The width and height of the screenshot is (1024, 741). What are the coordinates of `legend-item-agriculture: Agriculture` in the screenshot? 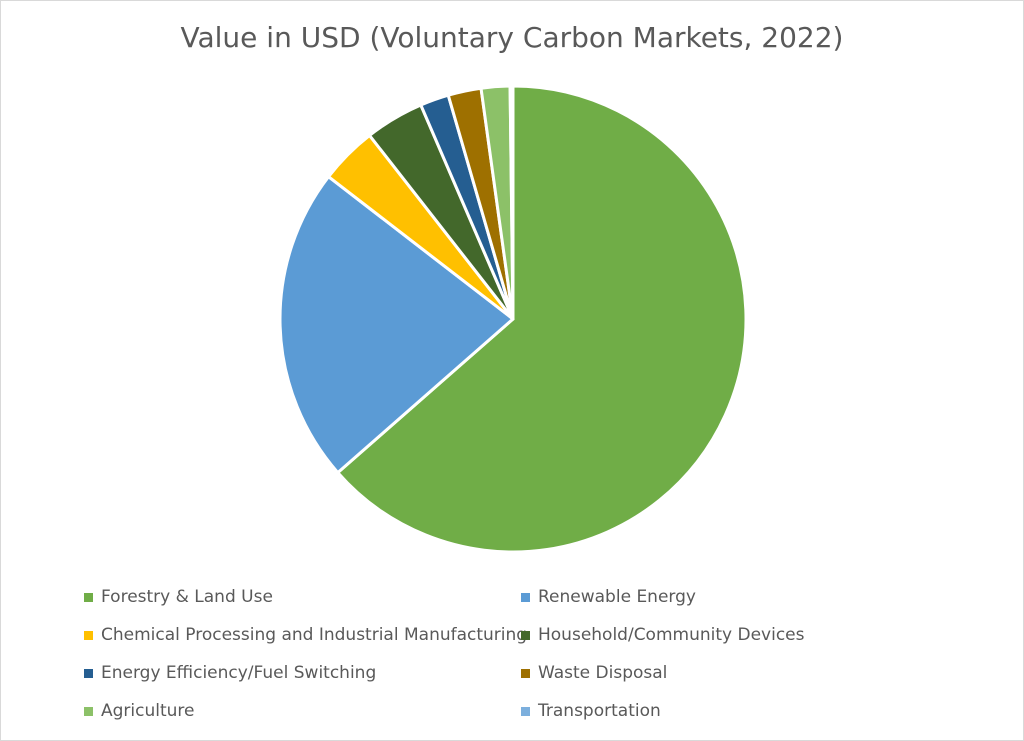 It's located at (139, 711).